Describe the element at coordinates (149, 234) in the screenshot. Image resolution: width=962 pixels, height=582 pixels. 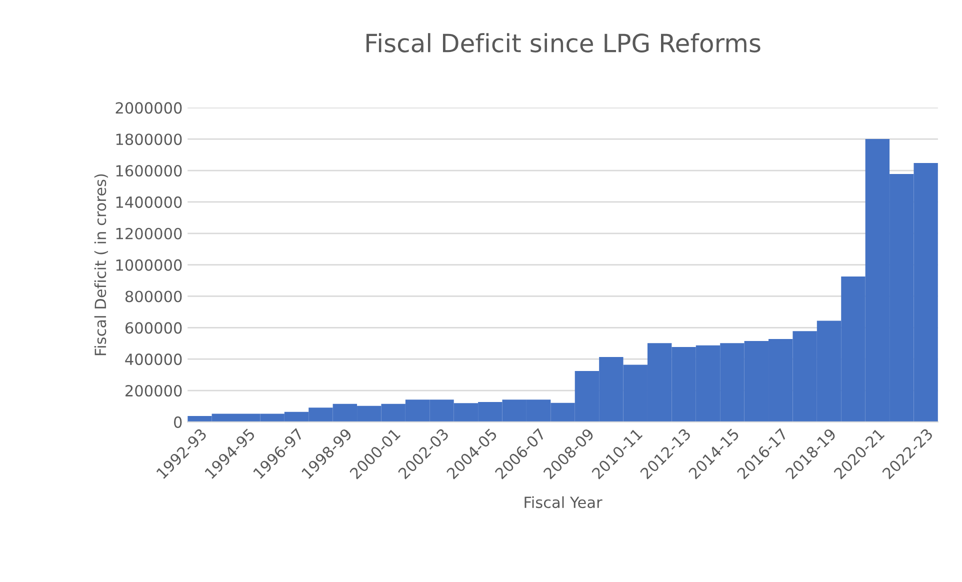
I see `y-tick-label: 1200000` at that location.